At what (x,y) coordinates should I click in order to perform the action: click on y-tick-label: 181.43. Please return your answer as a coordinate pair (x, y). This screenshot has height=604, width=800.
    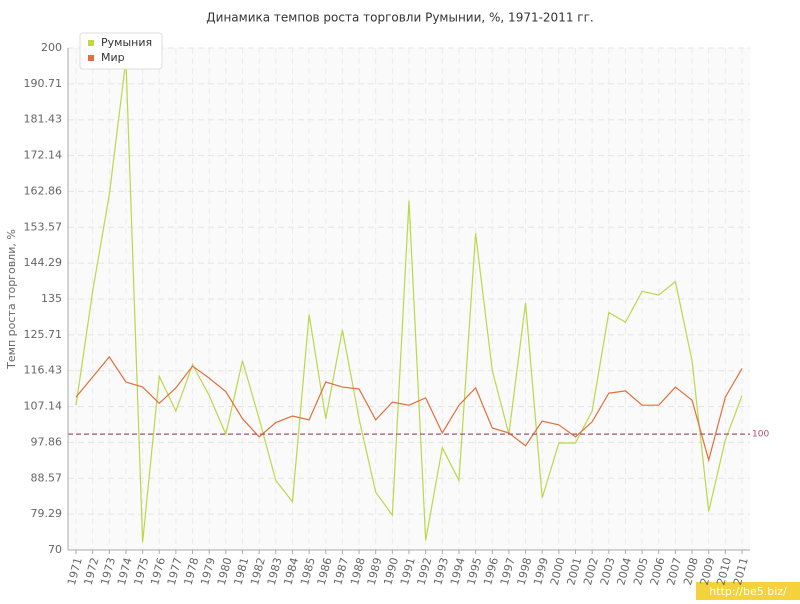
    Looking at the image, I should click on (43, 119).